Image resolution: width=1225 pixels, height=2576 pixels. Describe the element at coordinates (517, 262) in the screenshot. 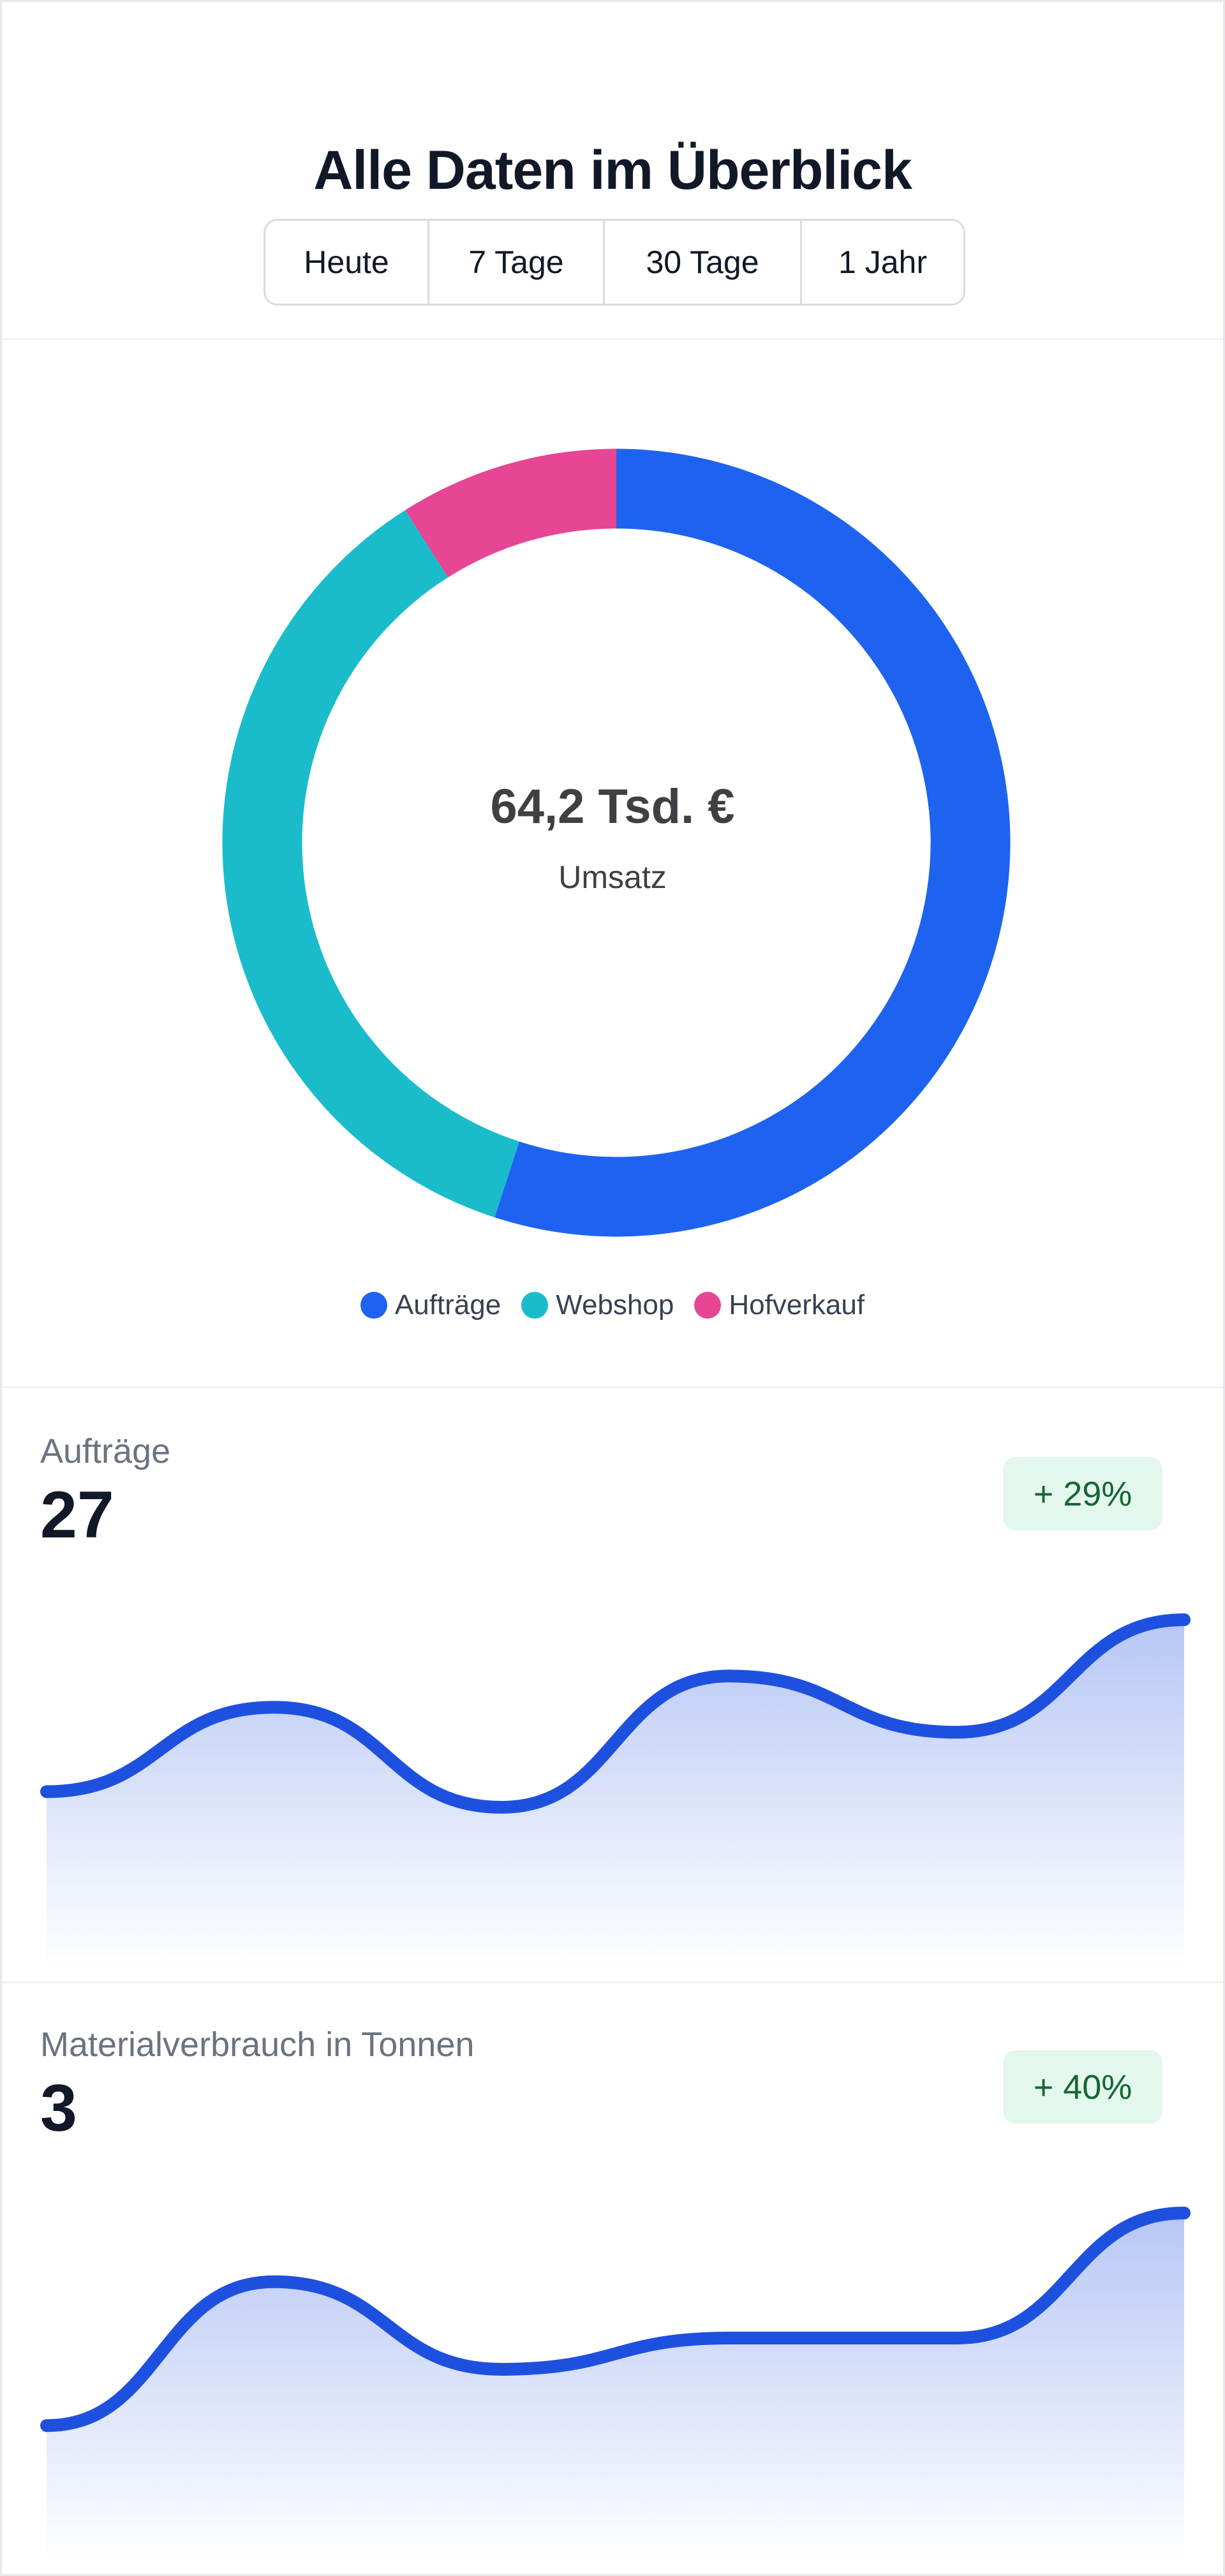

I see `range-button-7-days: 7 Tage` at that location.